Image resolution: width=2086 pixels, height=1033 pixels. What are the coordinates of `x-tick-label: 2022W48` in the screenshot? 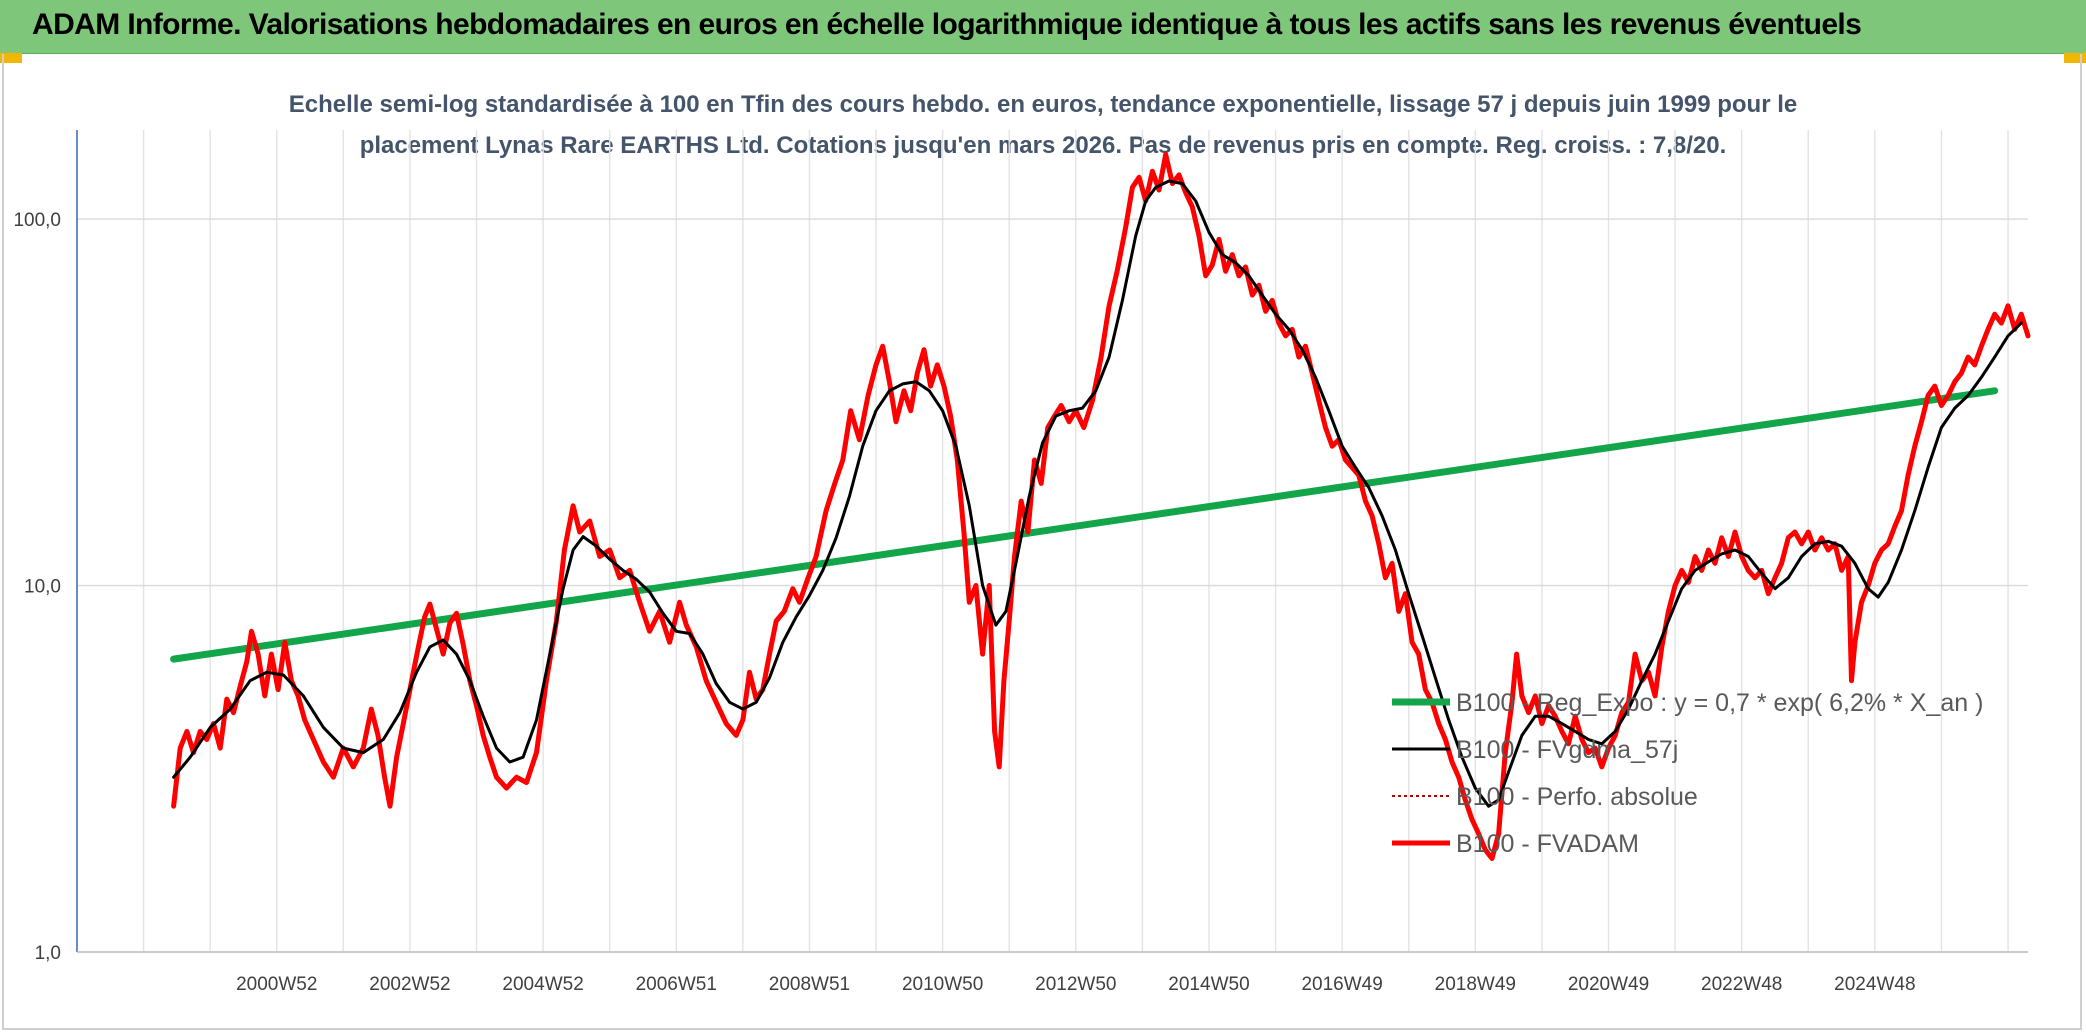 It's located at (1741, 984).